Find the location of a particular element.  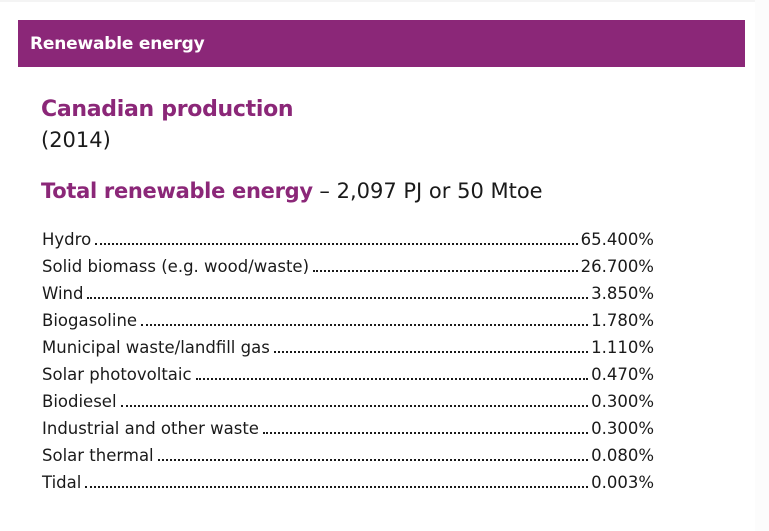

source-share: 26.700% is located at coordinates (617, 266).